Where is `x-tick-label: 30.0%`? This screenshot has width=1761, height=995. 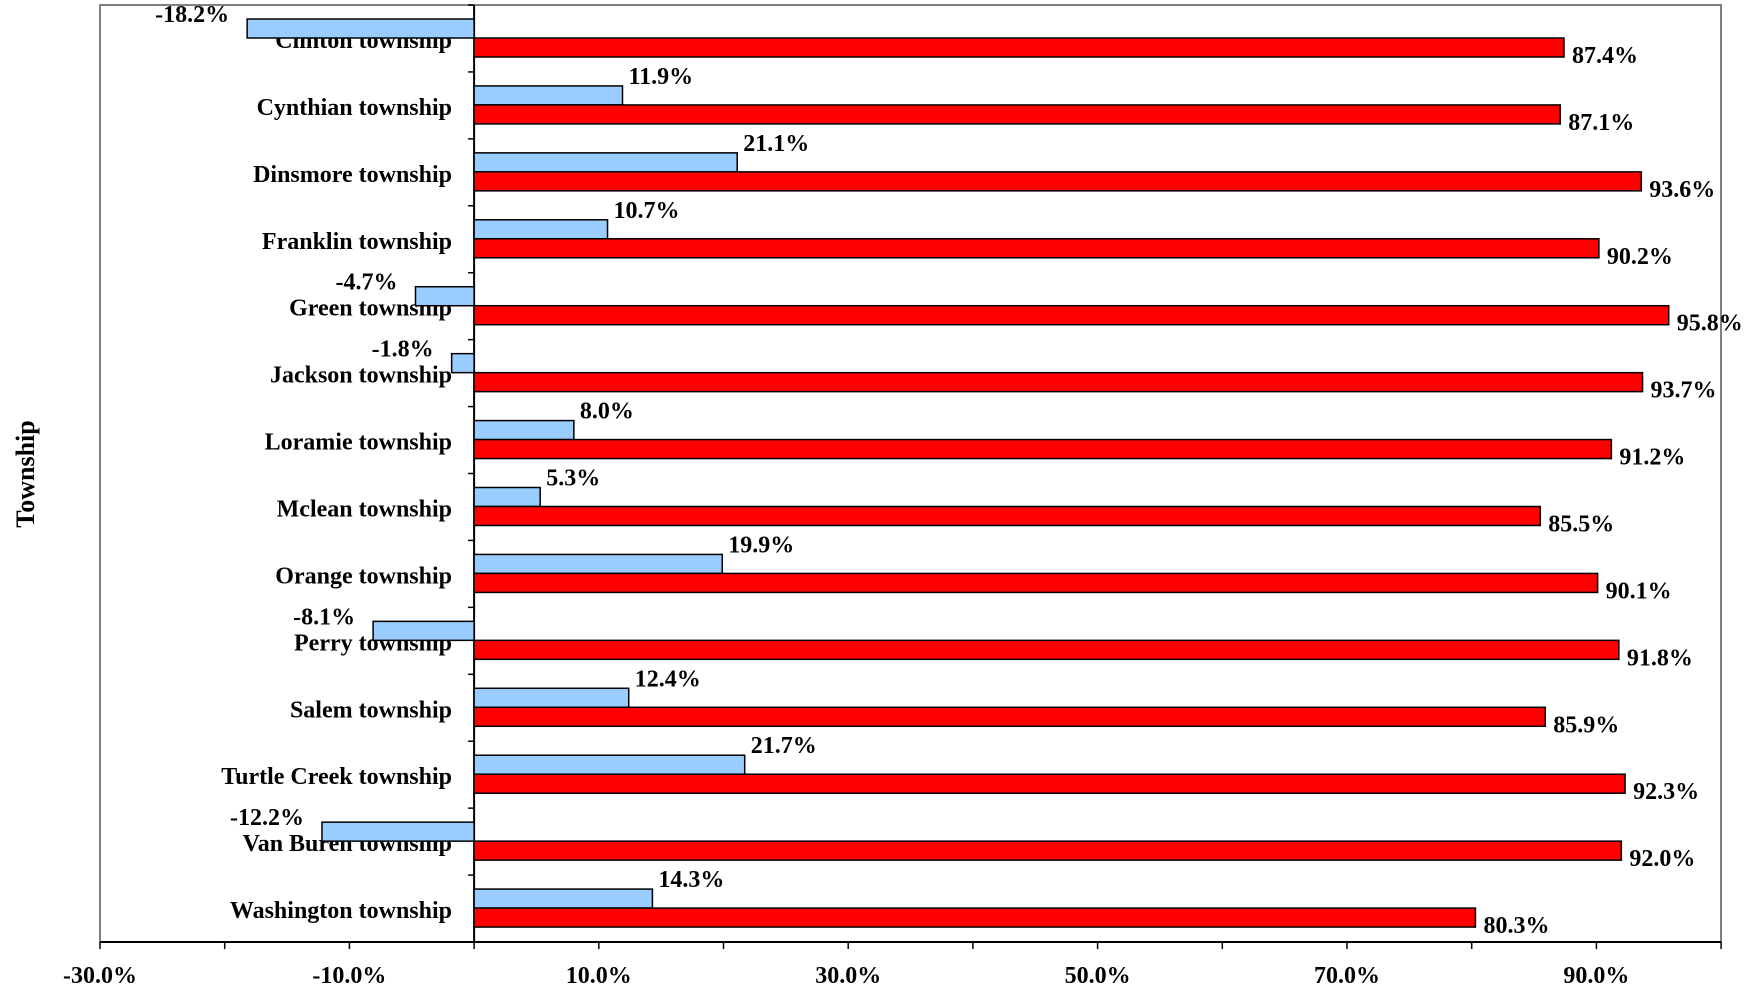
x-tick-label: 30.0% is located at coordinates (848, 976).